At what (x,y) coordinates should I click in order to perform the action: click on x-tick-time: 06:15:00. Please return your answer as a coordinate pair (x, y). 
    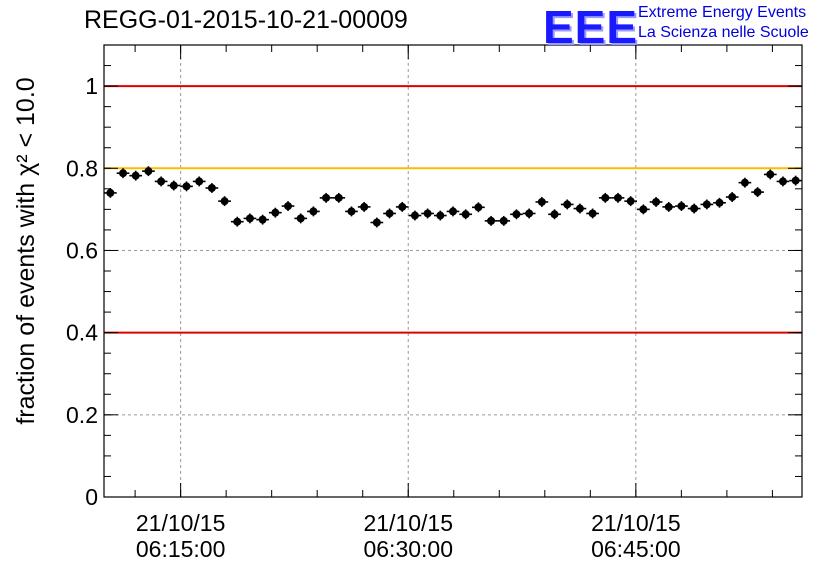
    Looking at the image, I should click on (181, 549).